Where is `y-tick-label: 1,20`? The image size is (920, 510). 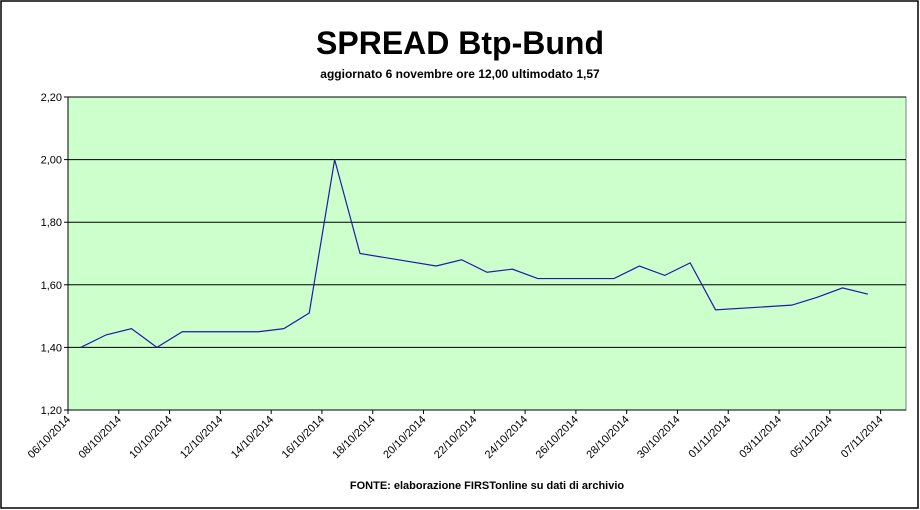 y-tick-label: 1,20 is located at coordinates (51, 411).